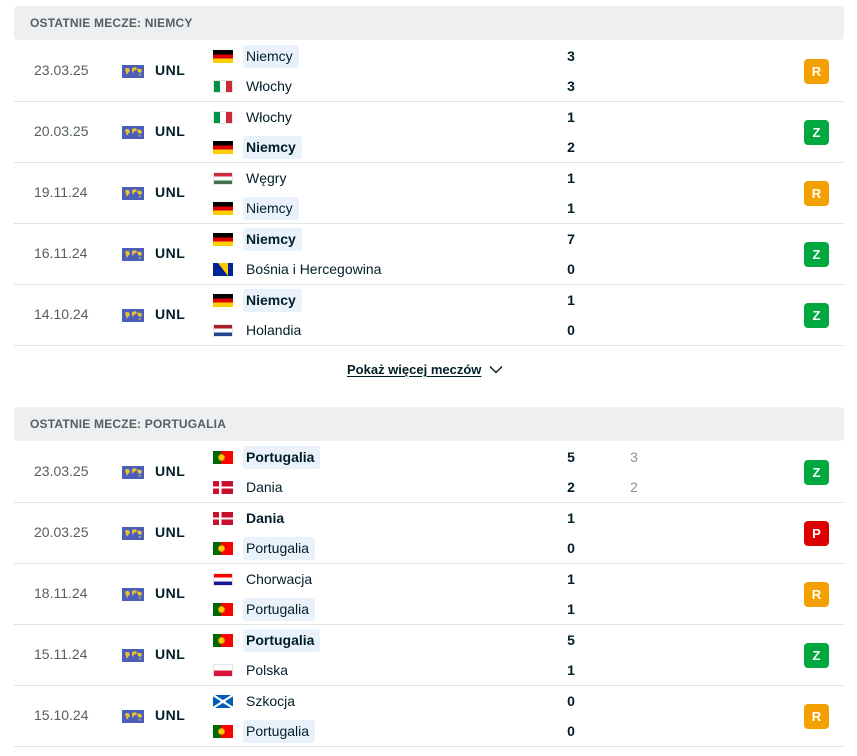 The width and height of the screenshot is (857, 756). I want to click on home-score: 0, so click(571, 701).